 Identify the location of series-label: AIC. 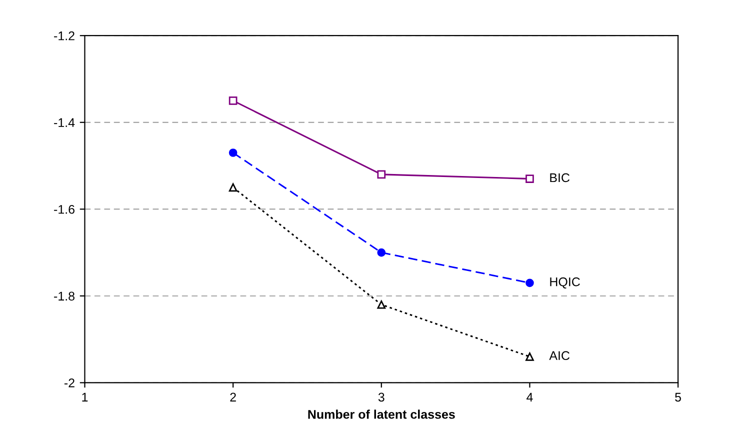
(559, 355).